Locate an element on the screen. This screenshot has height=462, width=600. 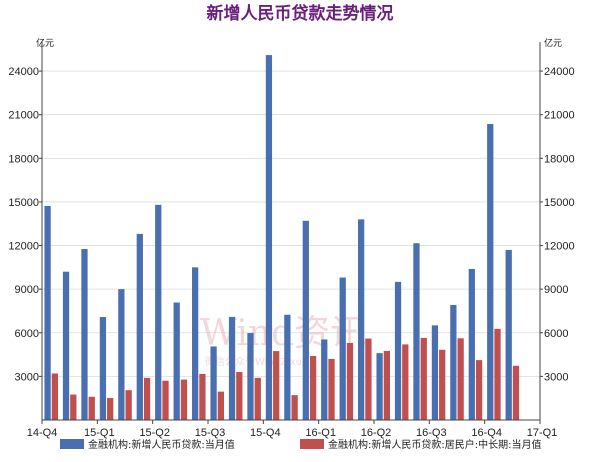
y-tick-label-left: 21000 is located at coordinates (23, 116).